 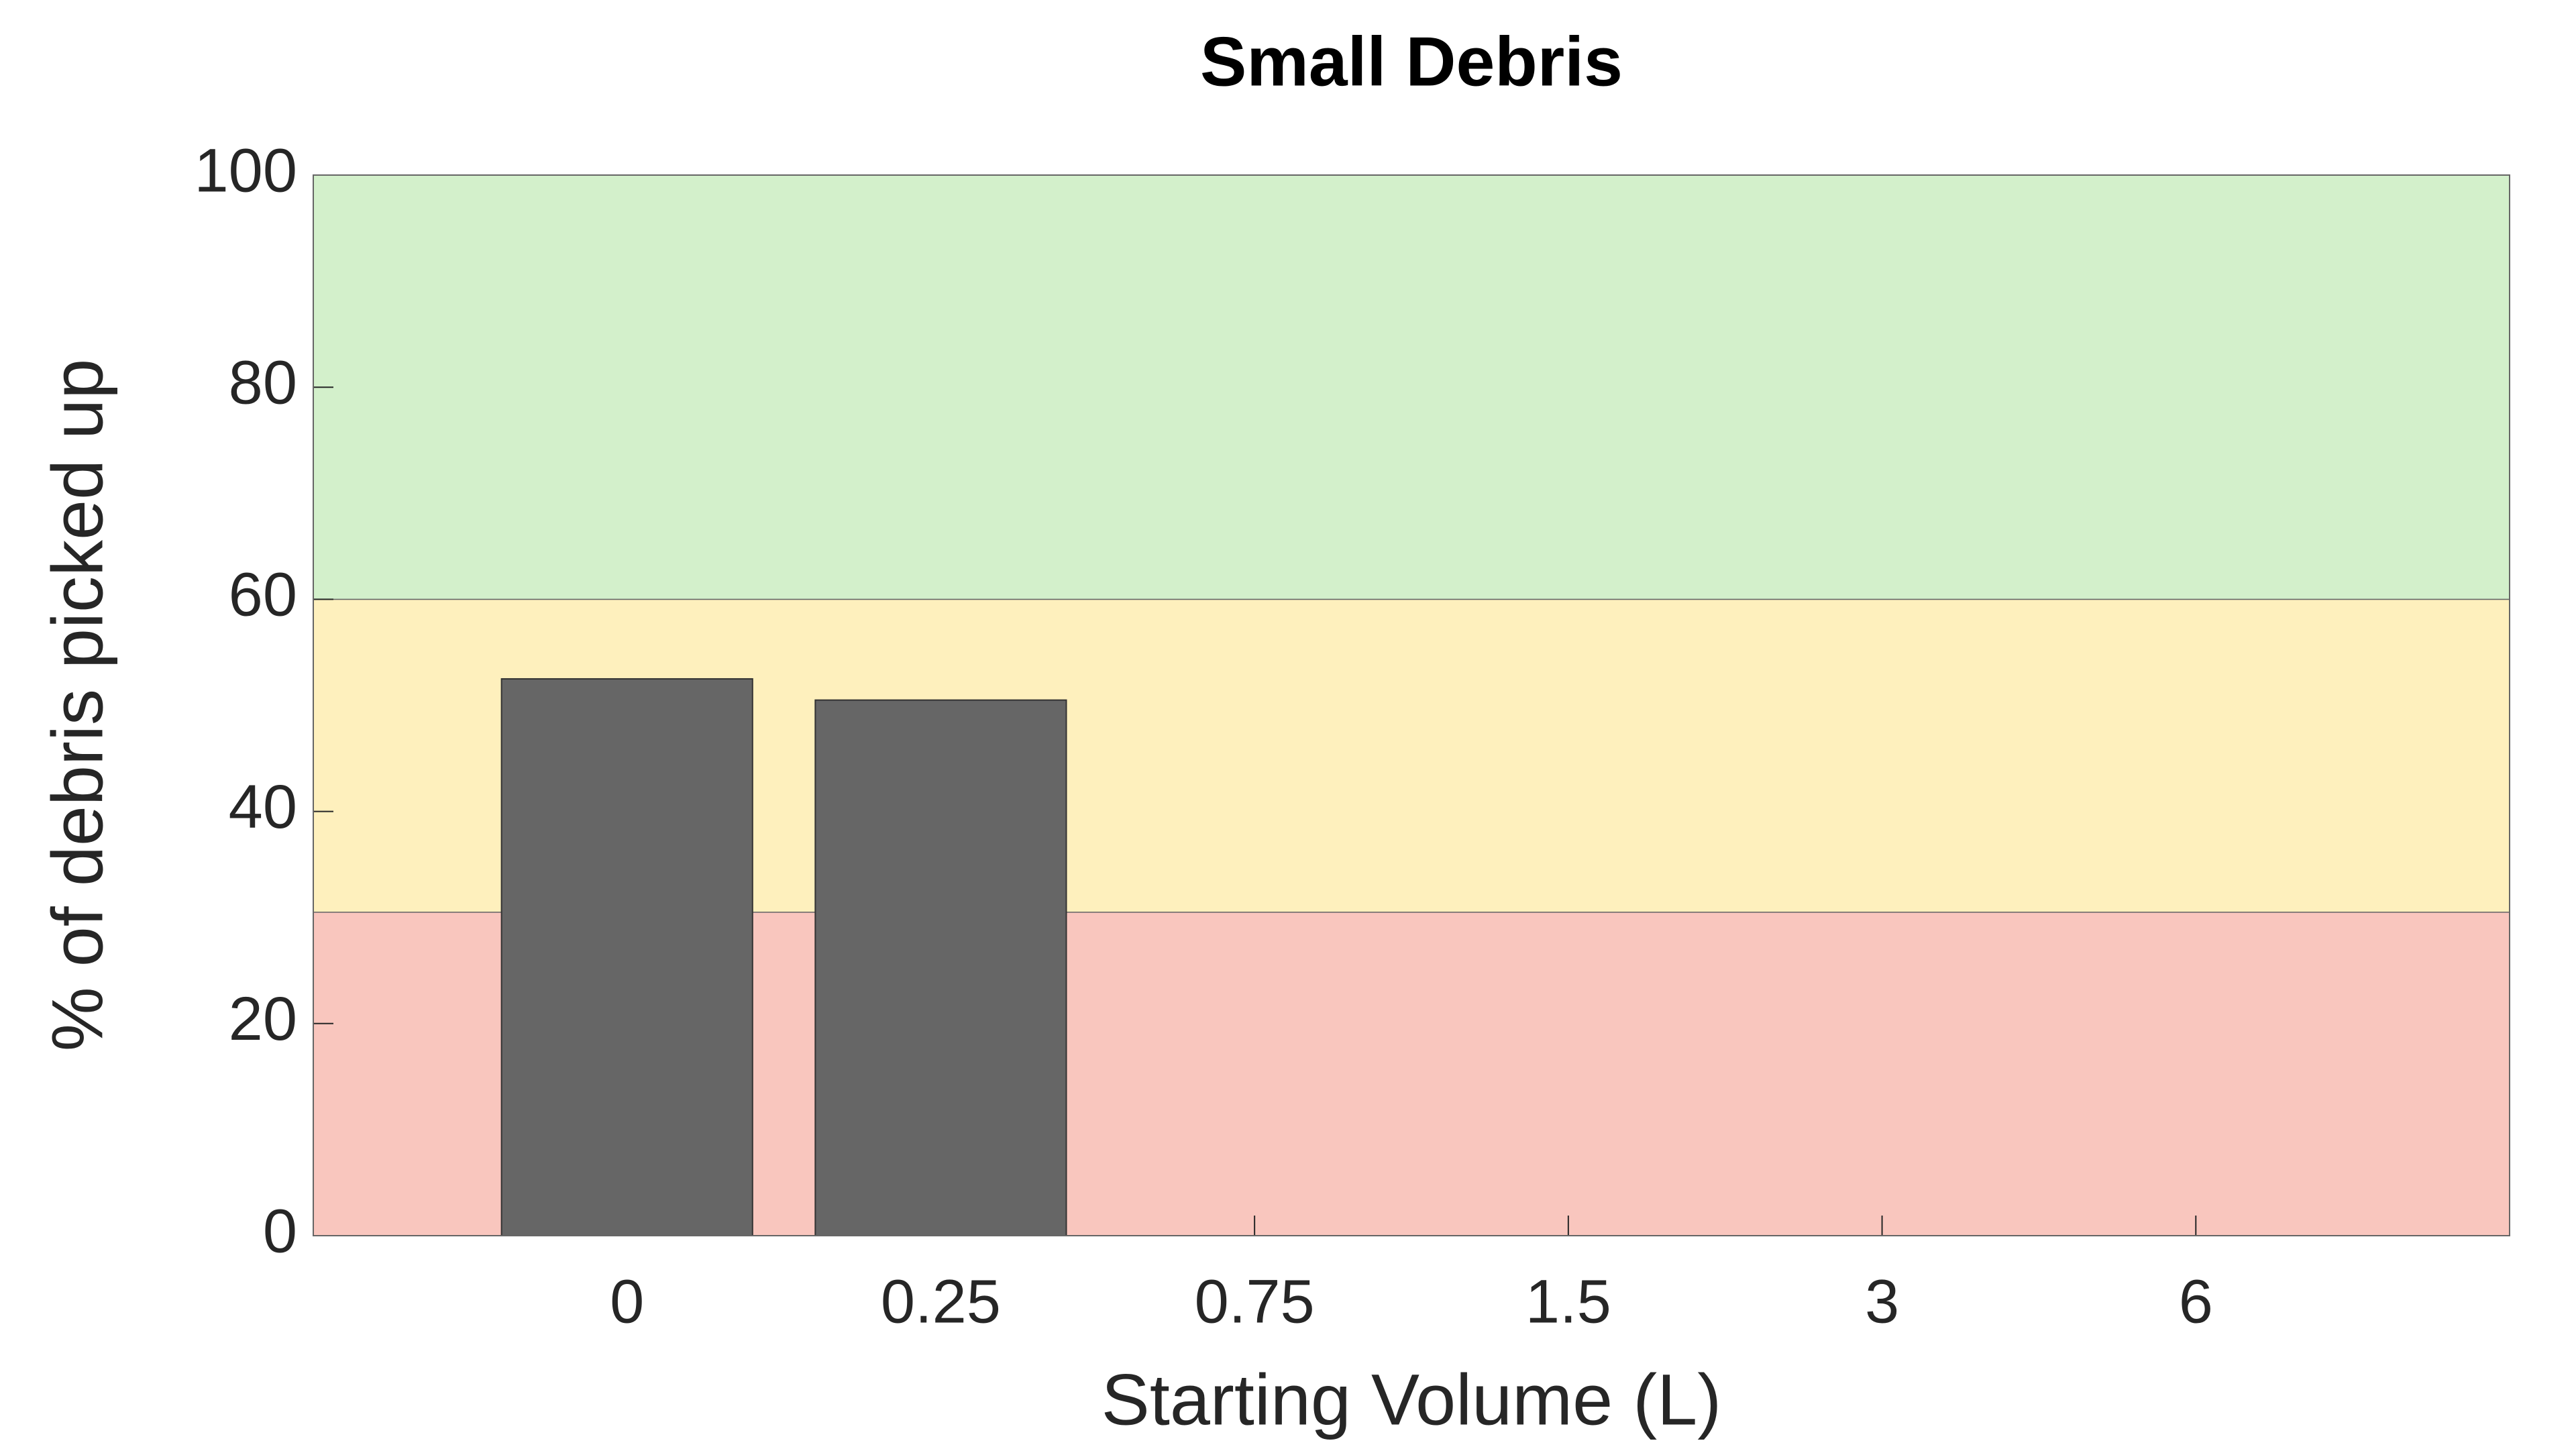 What do you see at coordinates (263, 382) in the screenshot?
I see `y-tick-label: 80` at bounding box center [263, 382].